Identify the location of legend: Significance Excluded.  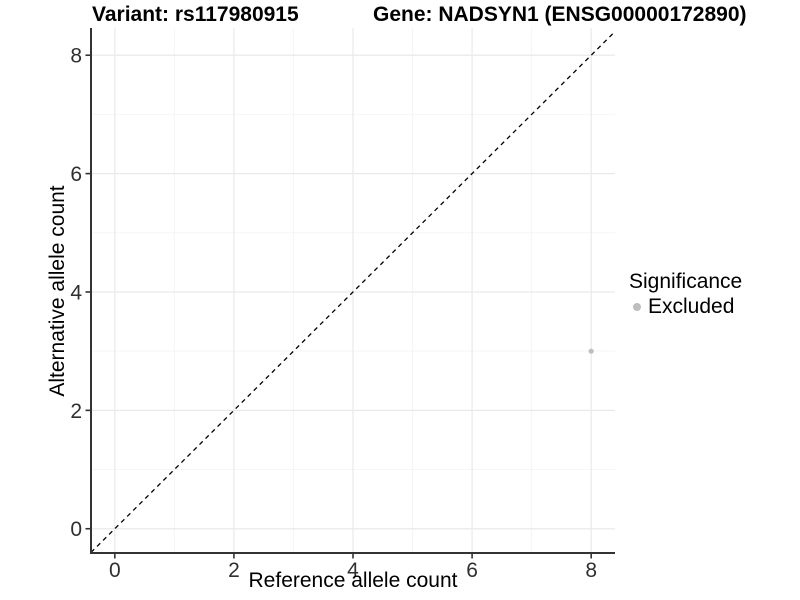
(685, 294).